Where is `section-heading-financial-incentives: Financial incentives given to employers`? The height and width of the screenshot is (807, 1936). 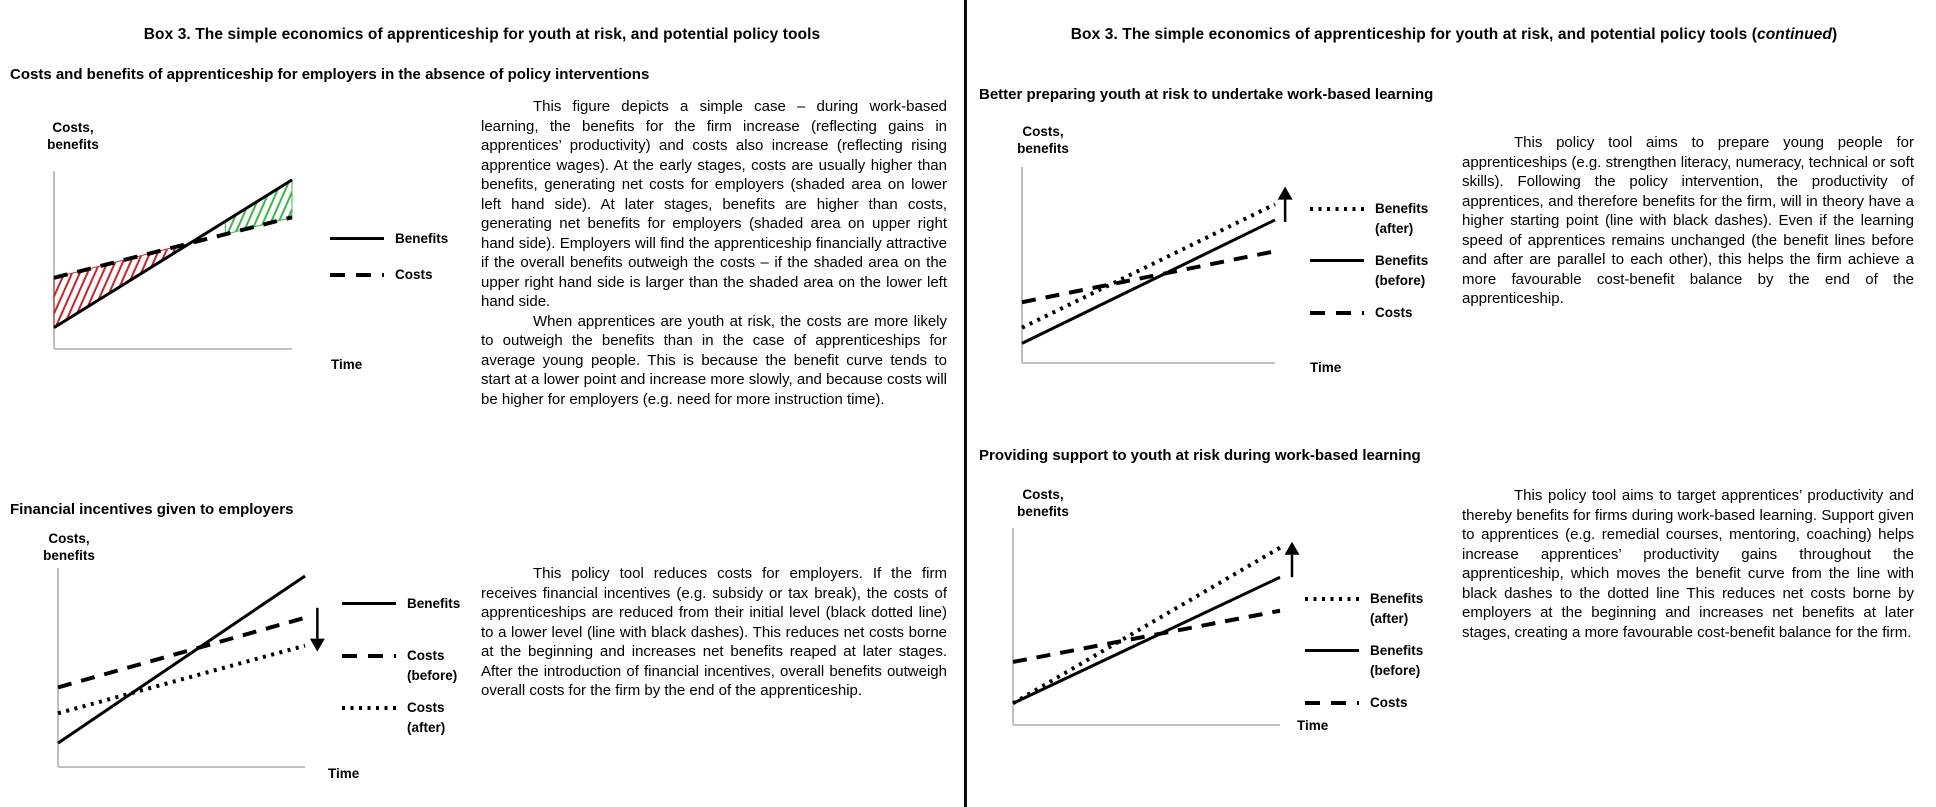
section-heading-financial-incentives: Financial incentives given to employers is located at coordinates (152, 509).